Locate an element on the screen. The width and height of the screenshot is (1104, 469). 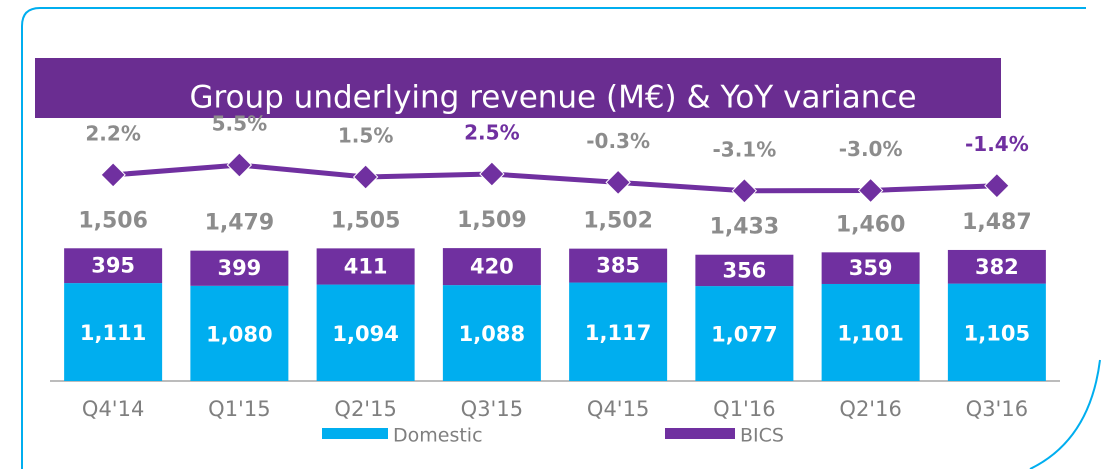
bics-label: 399 is located at coordinates (239, 268).